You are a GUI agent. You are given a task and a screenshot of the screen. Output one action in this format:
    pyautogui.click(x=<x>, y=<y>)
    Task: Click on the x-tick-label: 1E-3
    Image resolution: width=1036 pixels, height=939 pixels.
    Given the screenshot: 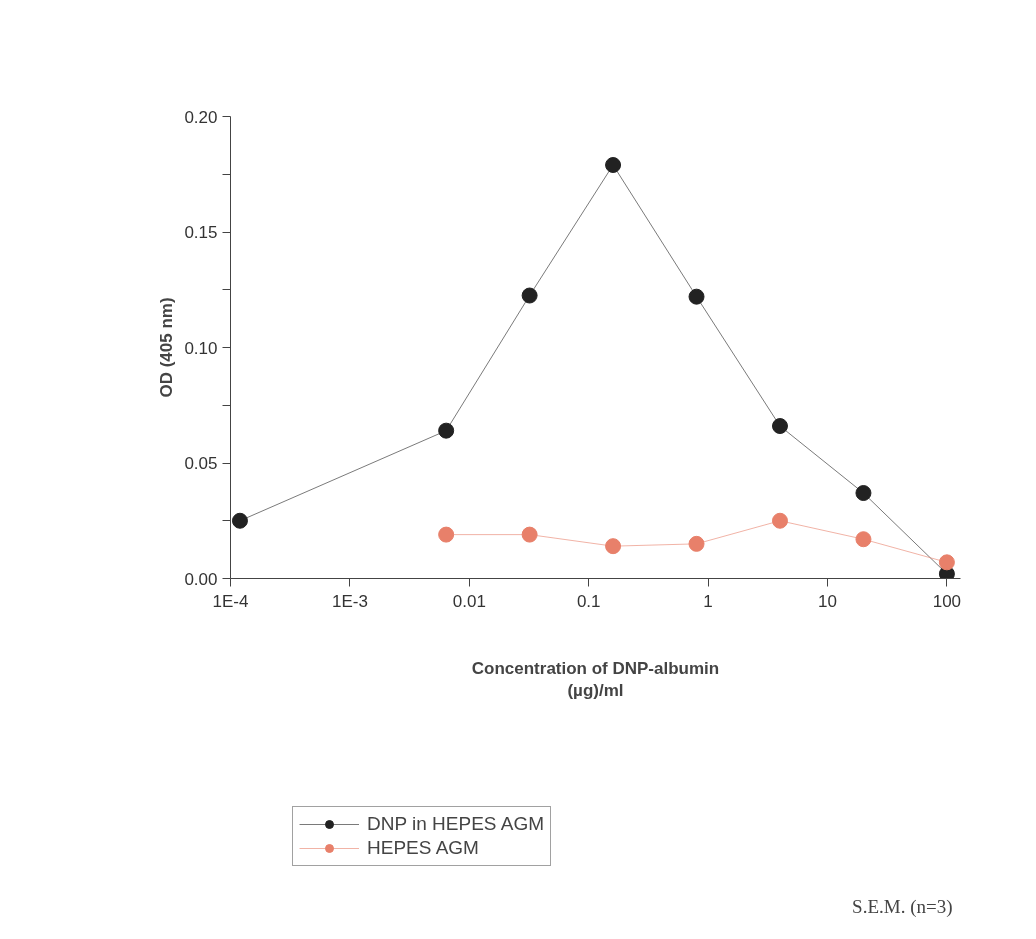 What is the action you would take?
    pyautogui.click(x=349, y=601)
    